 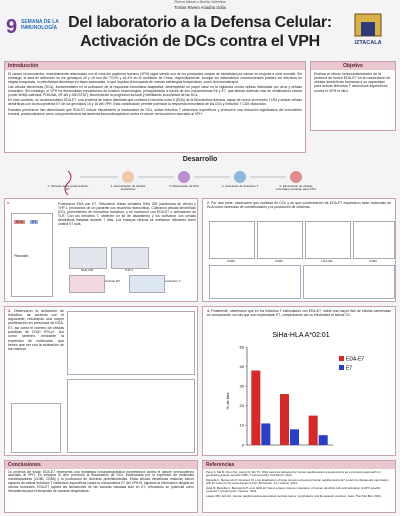 What do you see at coordinates (101, 465) in the screenshot?
I see `section-heading: Conclusiones` at bounding box center [101, 465].